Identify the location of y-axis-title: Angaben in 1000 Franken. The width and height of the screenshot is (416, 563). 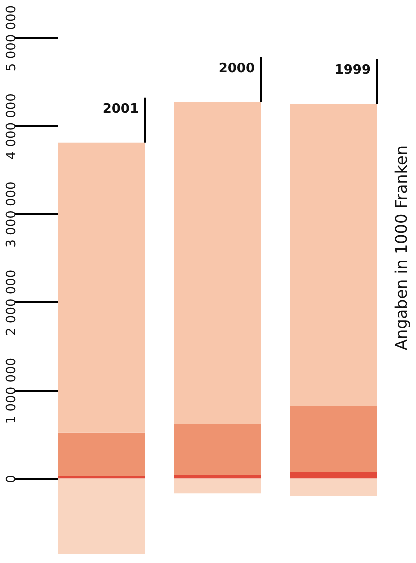
(401, 248).